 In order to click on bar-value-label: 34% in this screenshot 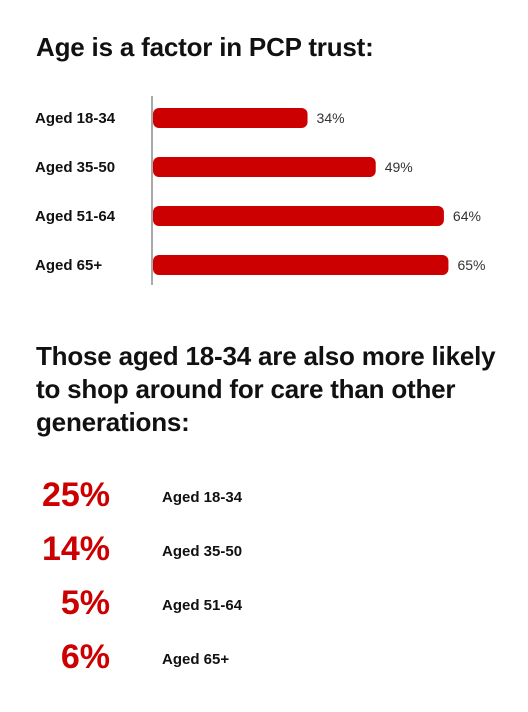, I will do `click(331, 118)`.